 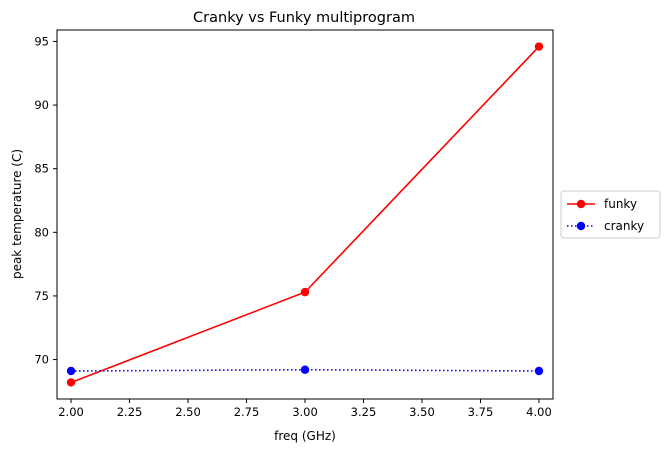 I want to click on x-axis-label: freq (GHz), so click(x=305, y=436).